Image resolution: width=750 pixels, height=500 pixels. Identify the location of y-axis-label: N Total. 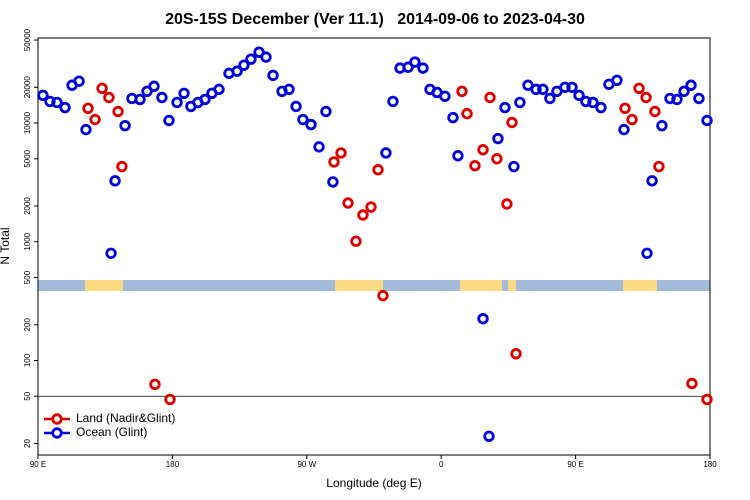
(6, 245).